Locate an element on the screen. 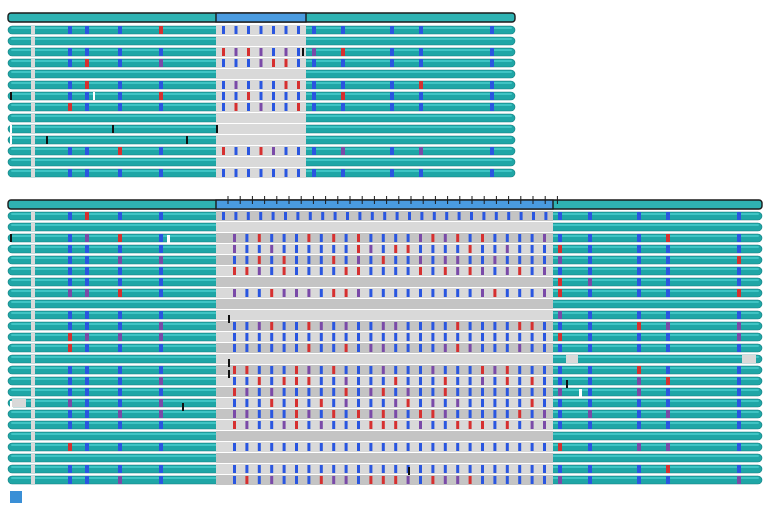 The width and height of the screenshot is (770, 511). selection-region-bottom is located at coordinates (384, 204).